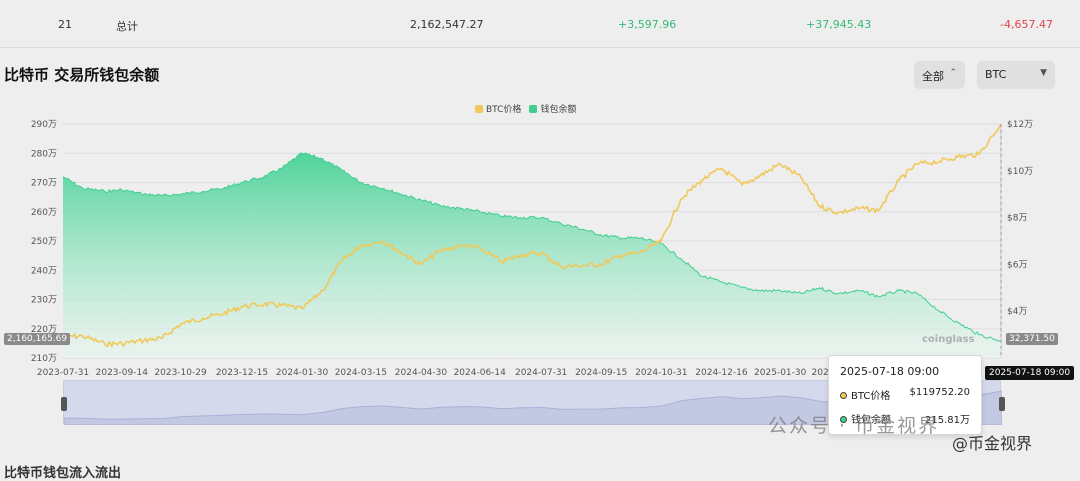 The height and width of the screenshot is (481, 1080). What do you see at coordinates (480, 373) in the screenshot?
I see `x-tick-label: 2024-06-14` at bounding box center [480, 373].